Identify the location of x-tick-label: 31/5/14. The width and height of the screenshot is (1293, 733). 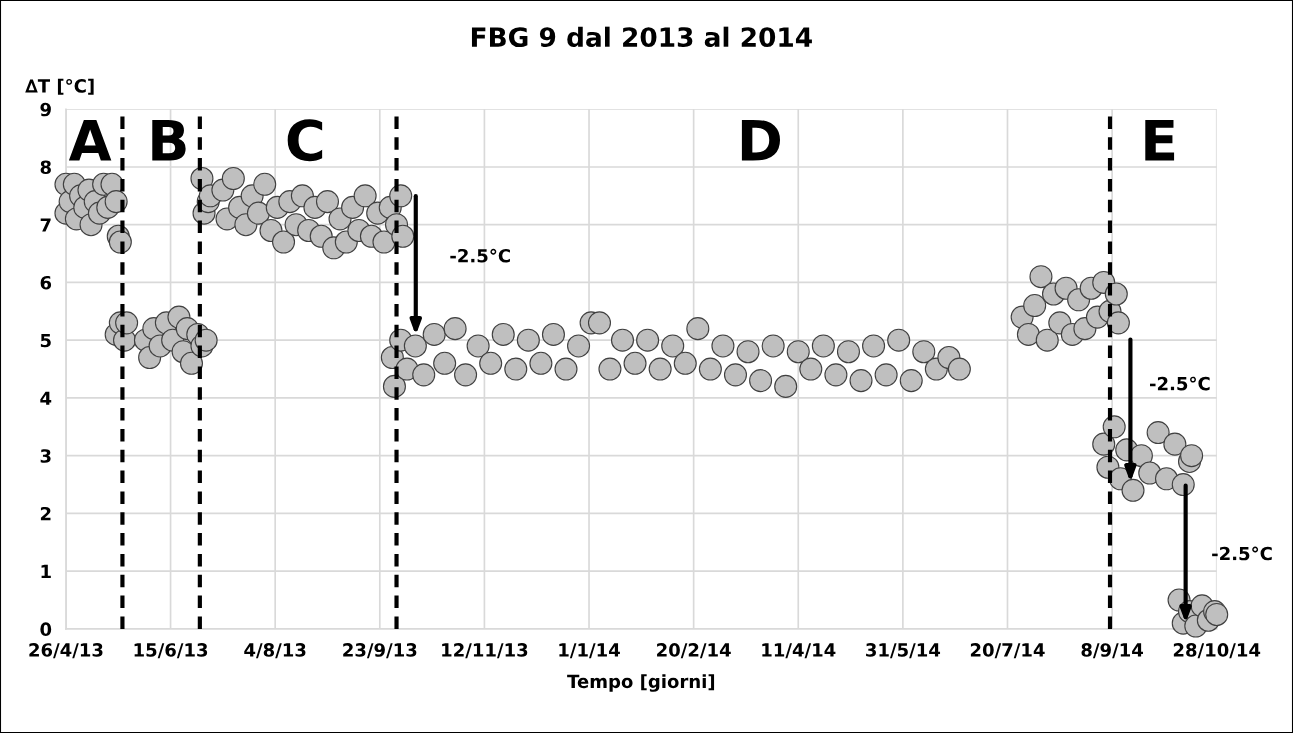
(903, 651).